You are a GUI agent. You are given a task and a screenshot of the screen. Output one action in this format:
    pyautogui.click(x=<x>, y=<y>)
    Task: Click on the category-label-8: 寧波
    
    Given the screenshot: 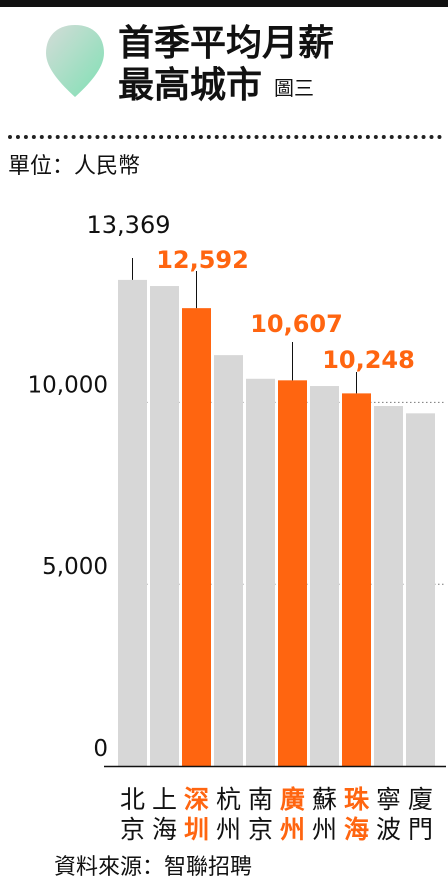 What is the action you would take?
    pyautogui.click(x=388, y=814)
    